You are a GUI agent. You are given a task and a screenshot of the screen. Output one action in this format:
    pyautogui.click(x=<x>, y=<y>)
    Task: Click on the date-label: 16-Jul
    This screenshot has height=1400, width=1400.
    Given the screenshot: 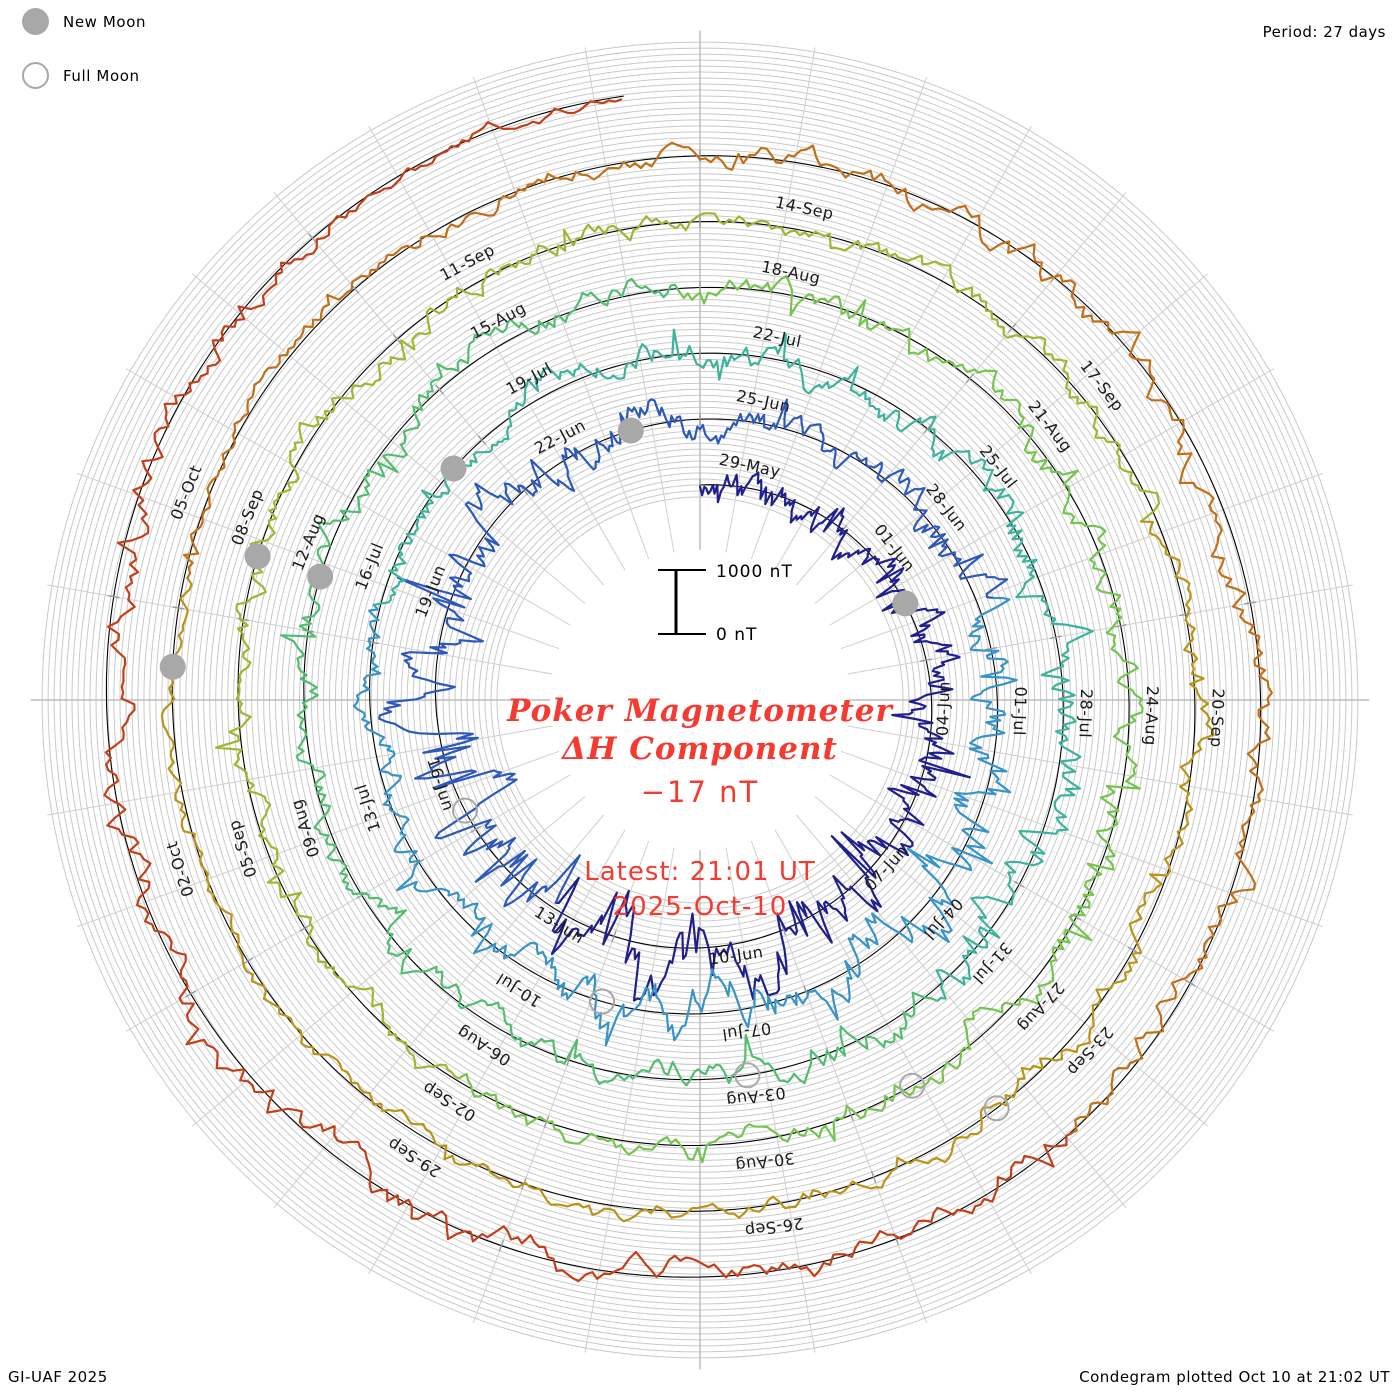 What is the action you would take?
    pyautogui.click(x=369, y=566)
    